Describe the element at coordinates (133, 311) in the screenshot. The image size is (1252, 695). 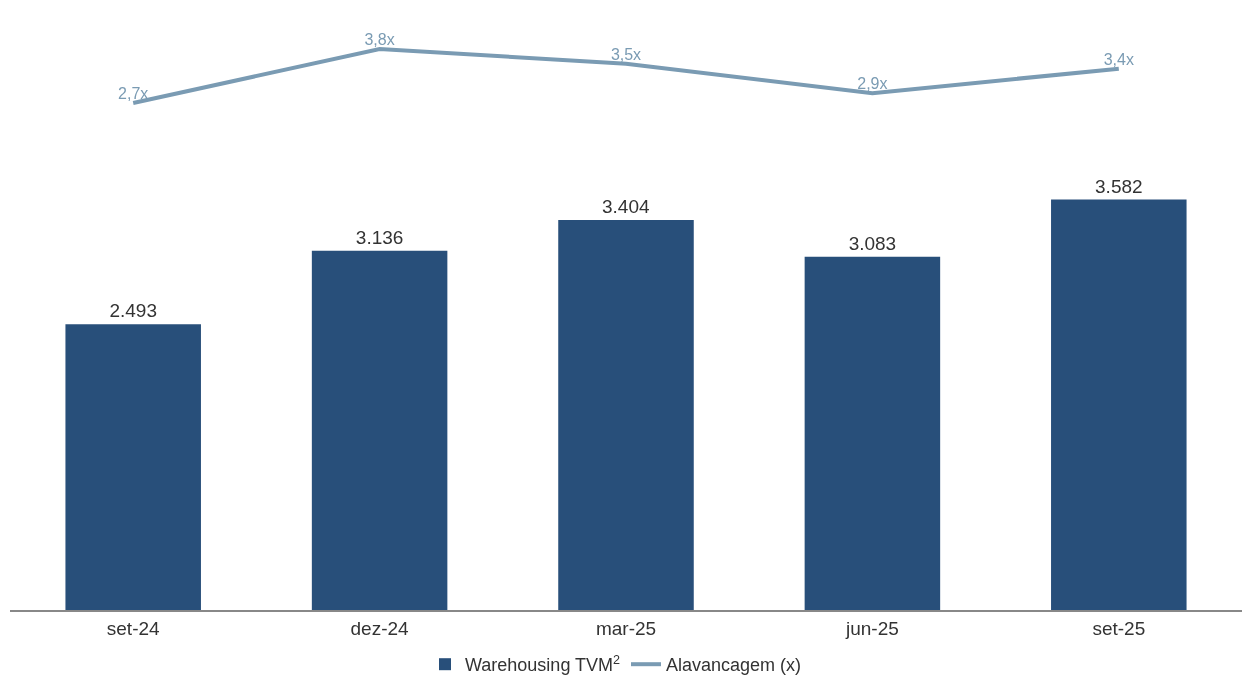
I see `data-label: 2.493` at that location.